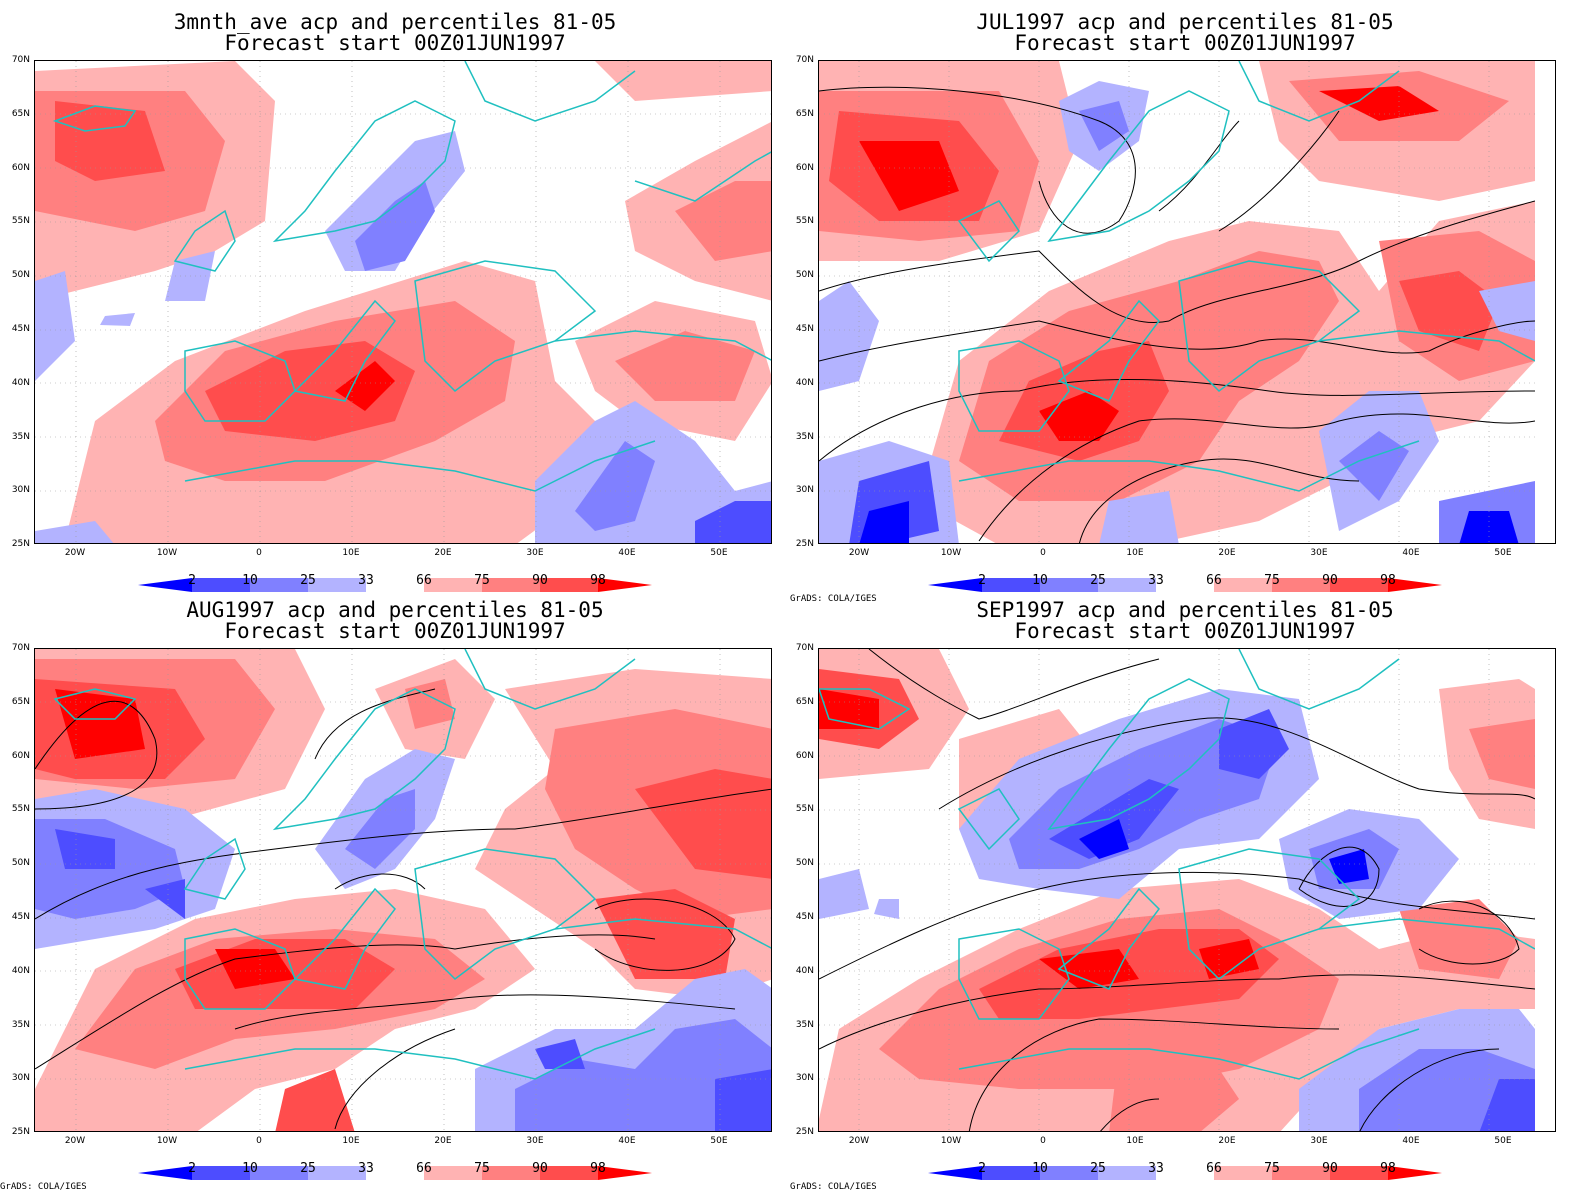 This screenshot has height=1196, width=1596. I want to click on lat-tick-label: 65N, so click(804, 113).